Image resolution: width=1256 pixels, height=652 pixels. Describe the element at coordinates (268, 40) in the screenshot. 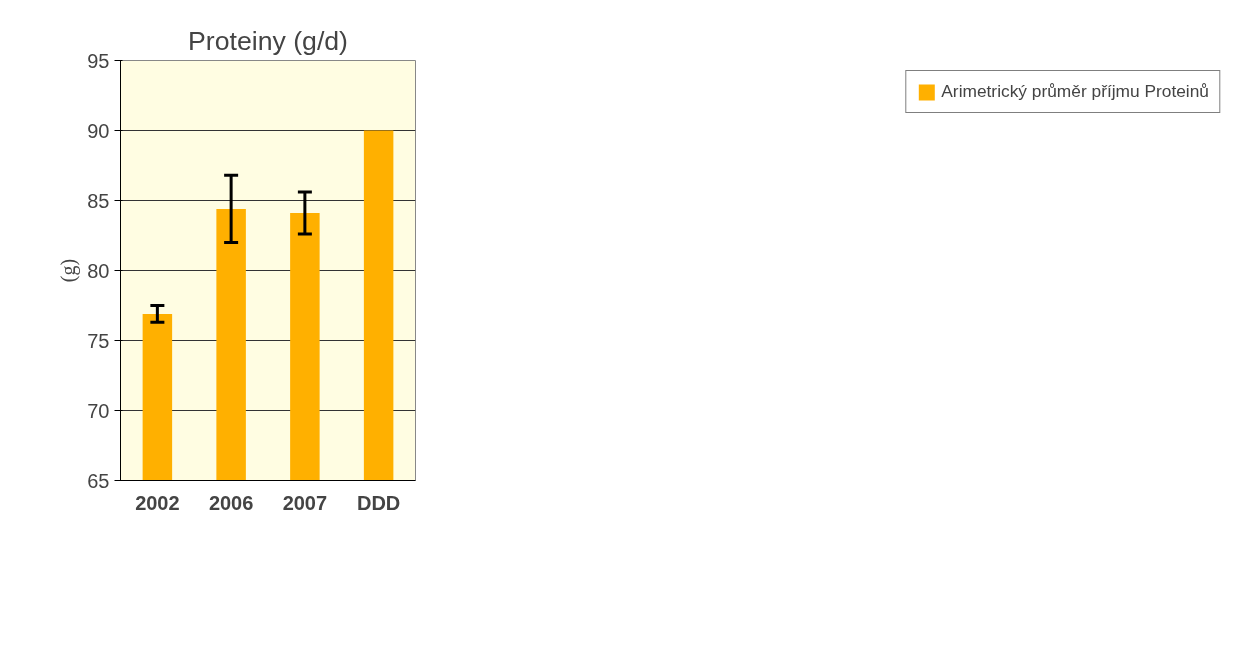

I see `chart-title: Proteiny (g/d)` at that location.